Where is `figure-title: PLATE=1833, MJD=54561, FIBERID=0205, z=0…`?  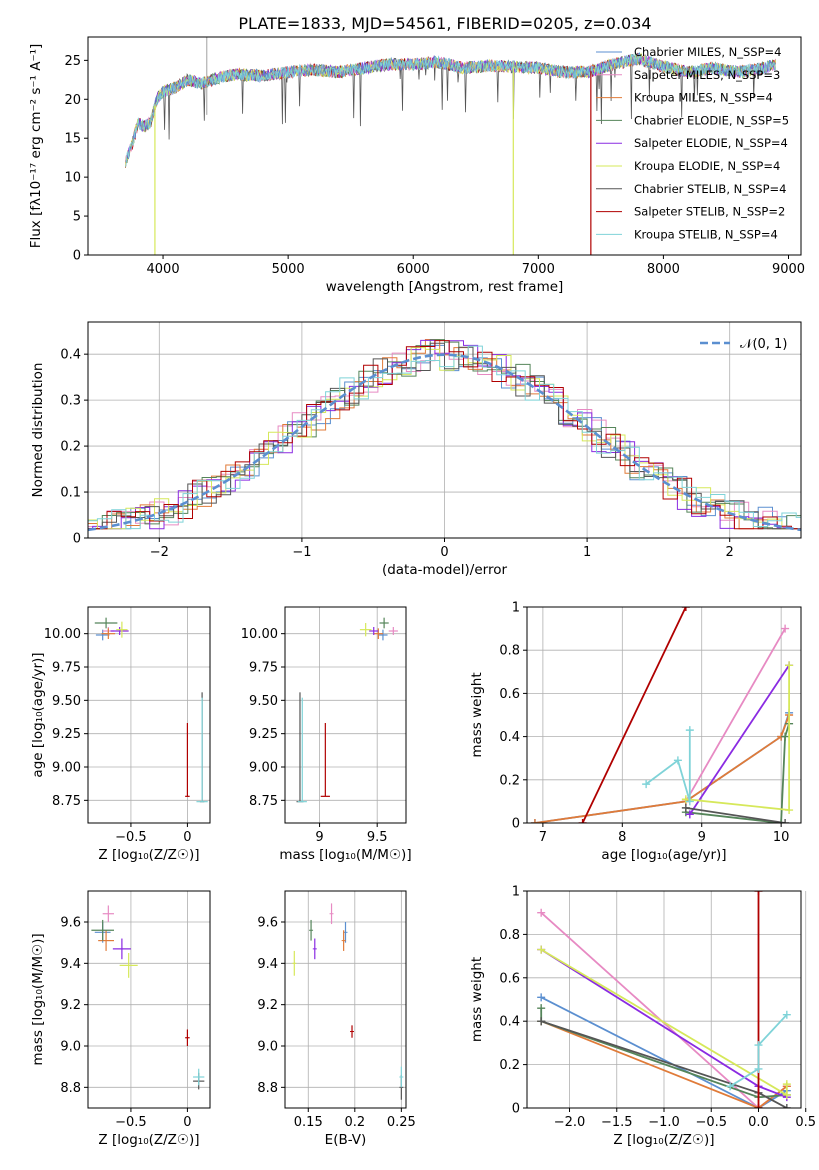
figure-title: PLATE=1833, MJD=54561, FIBERID=0205, z=0… is located at coordinates (444, 23).